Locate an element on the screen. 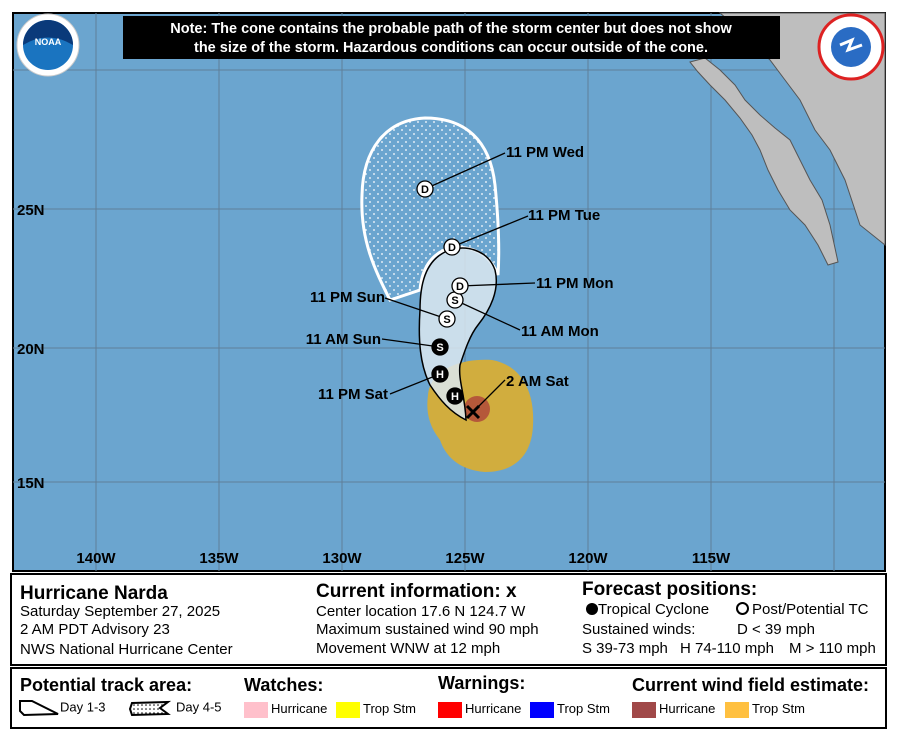 The image size is (897, 736). hurricane-warning-label: Hurricane is located at coordinates (493, 708).